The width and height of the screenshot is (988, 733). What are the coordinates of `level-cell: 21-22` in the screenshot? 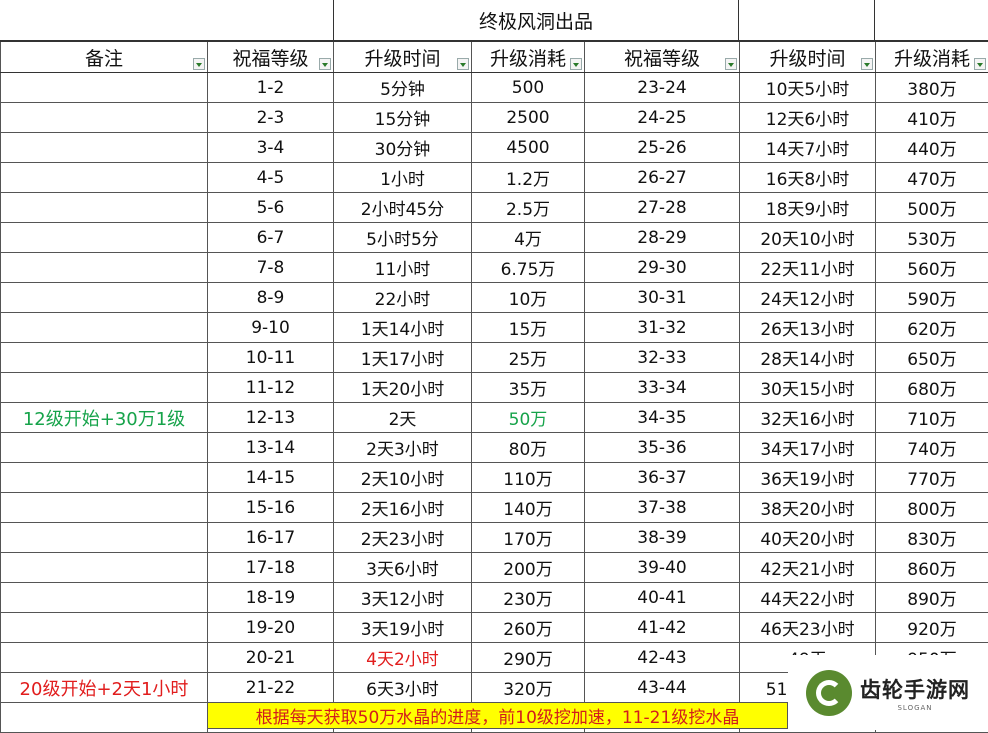 It's located at (271, 688).